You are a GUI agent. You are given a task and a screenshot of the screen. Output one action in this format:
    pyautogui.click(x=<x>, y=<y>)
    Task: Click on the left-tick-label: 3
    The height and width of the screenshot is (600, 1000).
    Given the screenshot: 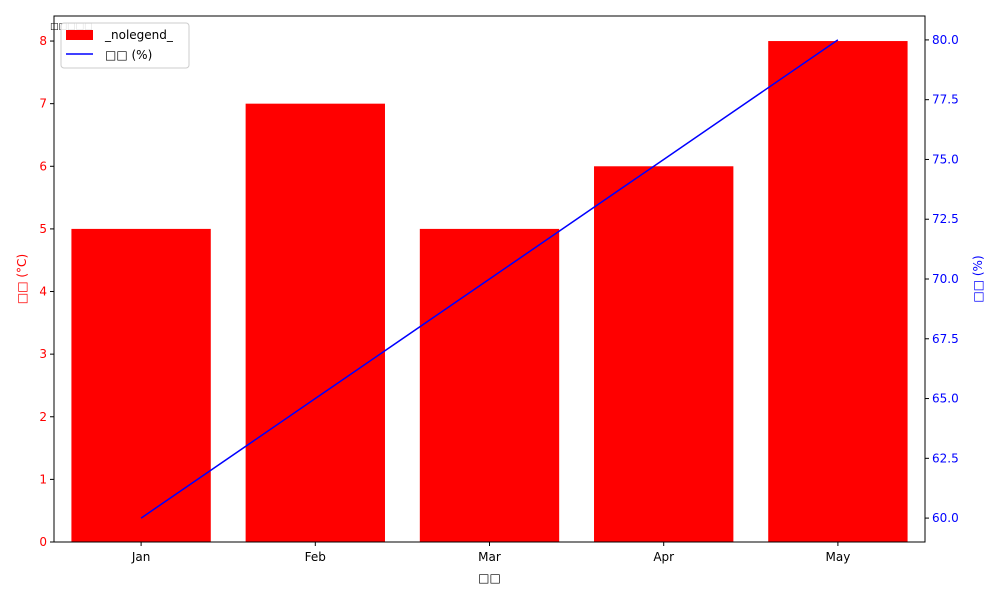 What is the action you would take?
    pyautogui.click(x=43, y=354)
    